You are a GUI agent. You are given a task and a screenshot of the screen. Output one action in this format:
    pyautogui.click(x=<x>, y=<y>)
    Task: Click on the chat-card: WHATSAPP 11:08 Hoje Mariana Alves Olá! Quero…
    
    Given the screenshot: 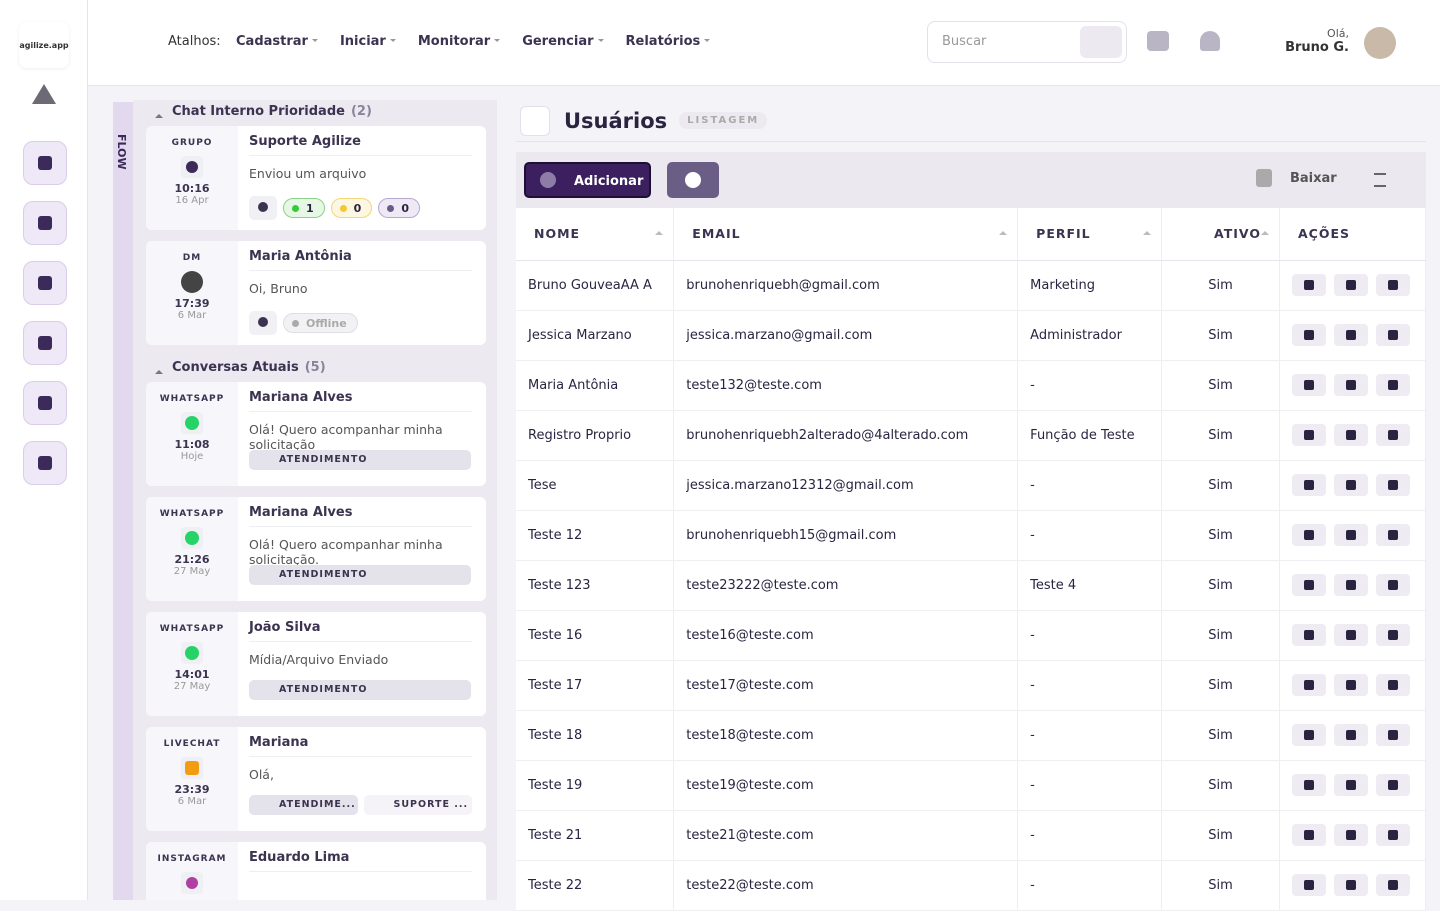 What is the action you would take?
    pyautogui.click(x=316, y=434)
    